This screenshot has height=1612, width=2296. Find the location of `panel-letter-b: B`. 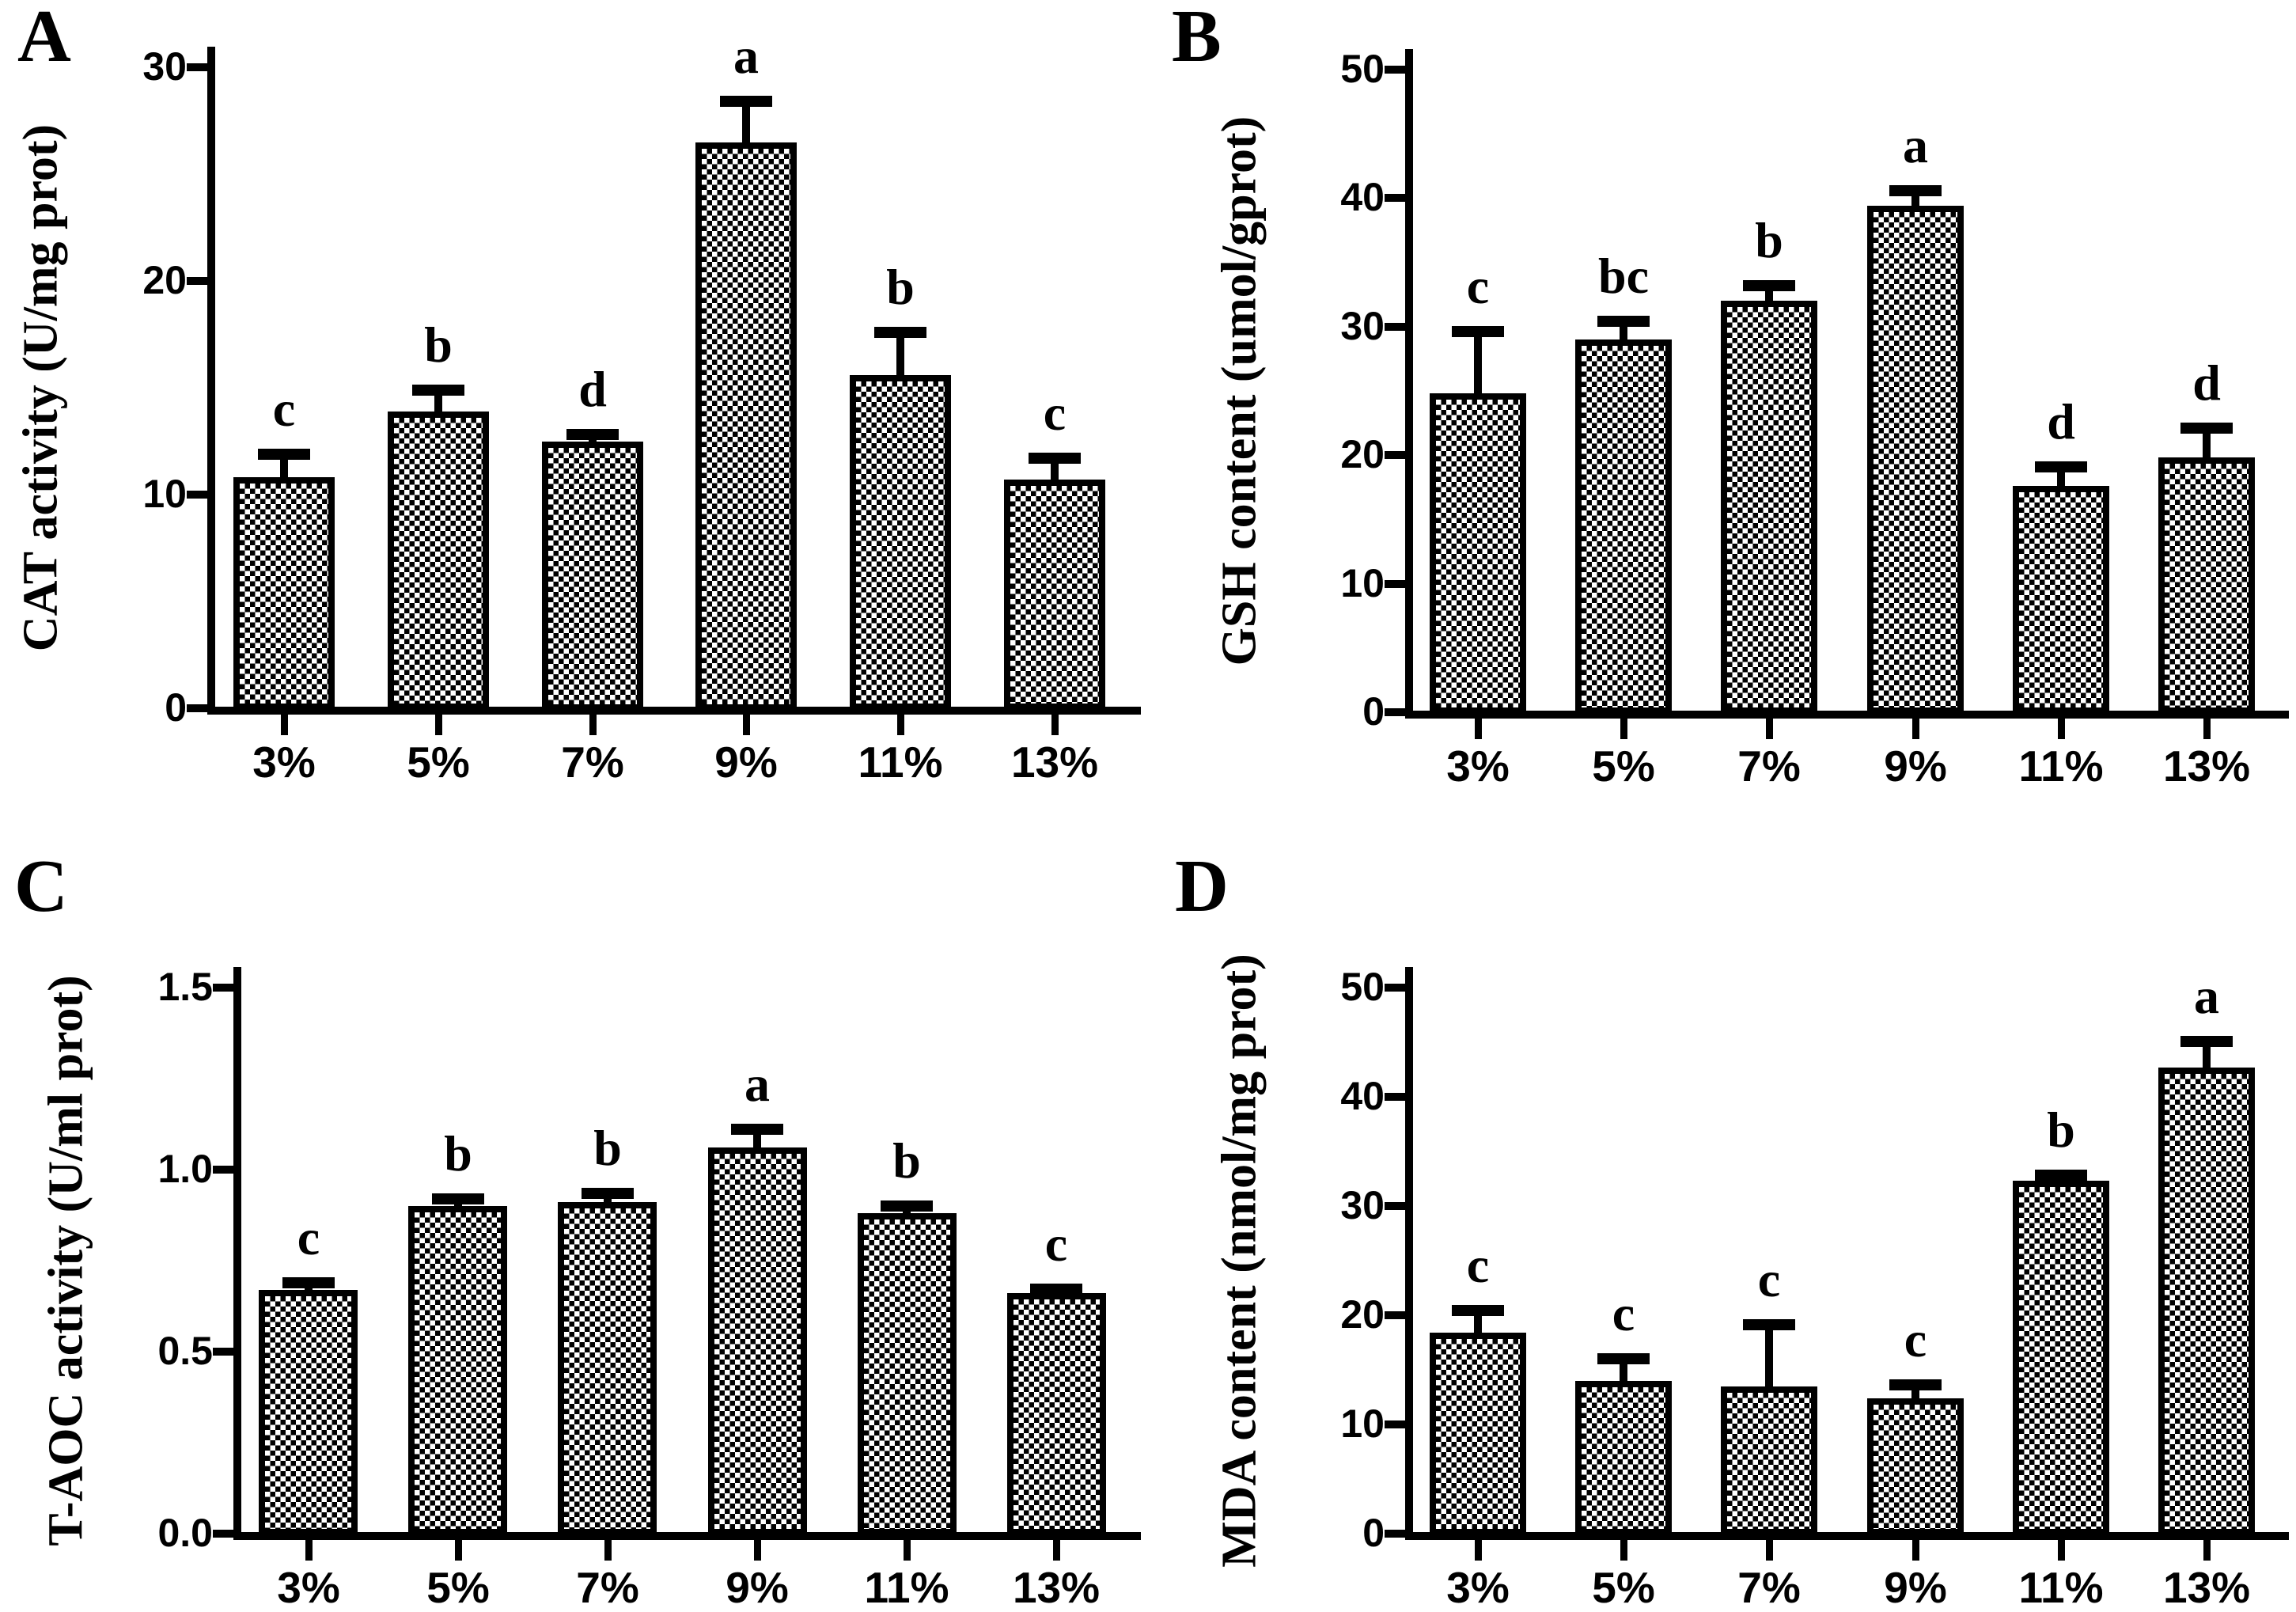

panel-letter-b: B is located at coordinates (1197, 39).